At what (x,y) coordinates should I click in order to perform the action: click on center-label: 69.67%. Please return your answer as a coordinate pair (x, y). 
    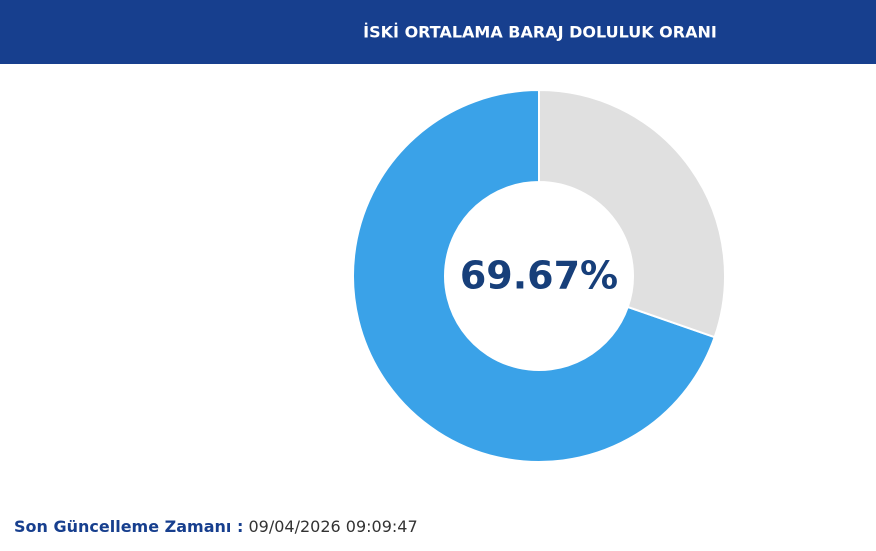
    Looking at the image, I should click on (539, 276).